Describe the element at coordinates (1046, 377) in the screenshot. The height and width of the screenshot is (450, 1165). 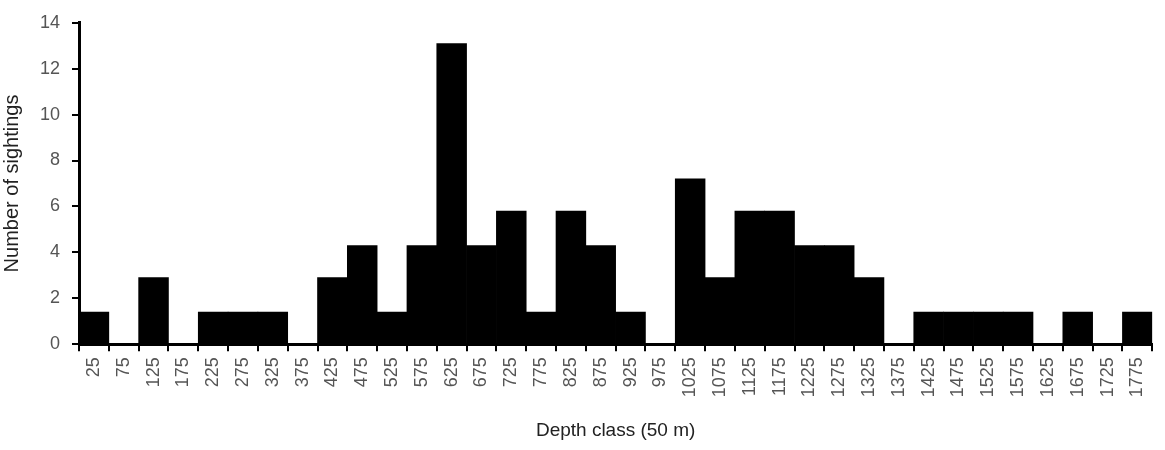
I see `x-tick-label: 1625` at that location.